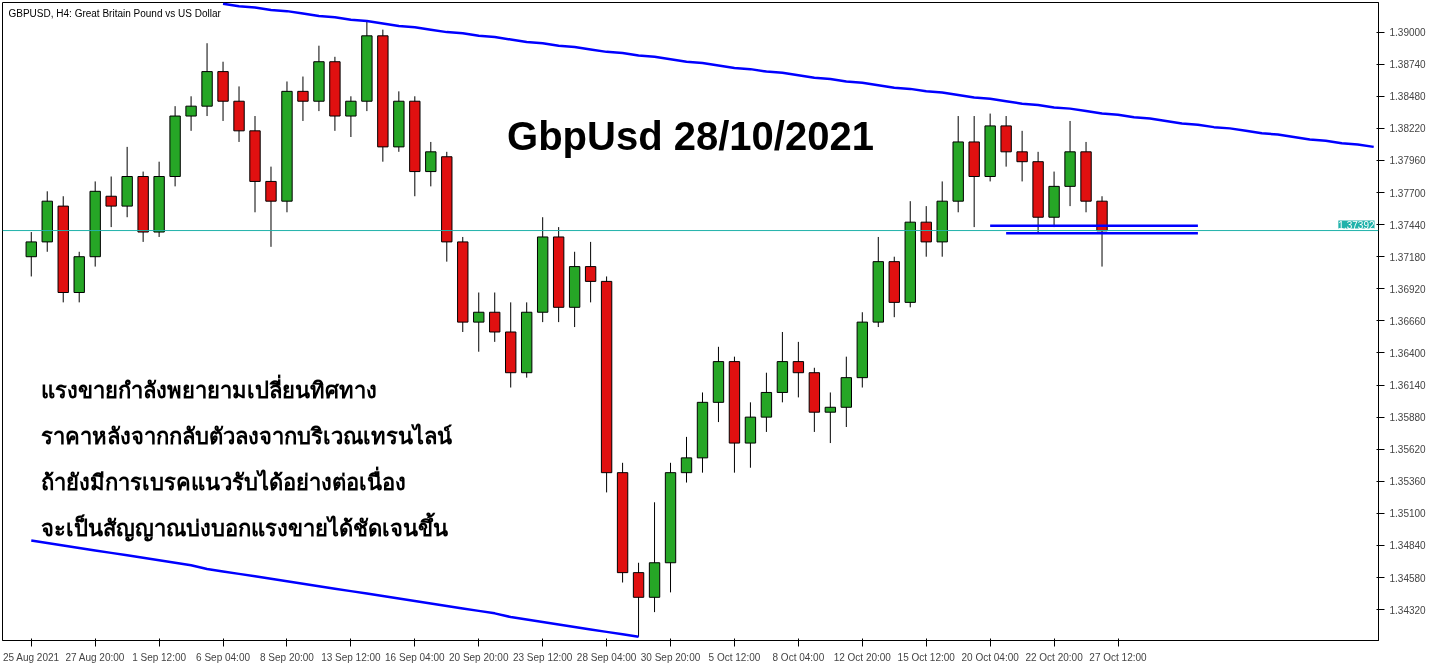  I want to click on annotation: ราคาหลังจากกลับตัวลงจากบริเวณเทรนไลน์, so click(246, 435).